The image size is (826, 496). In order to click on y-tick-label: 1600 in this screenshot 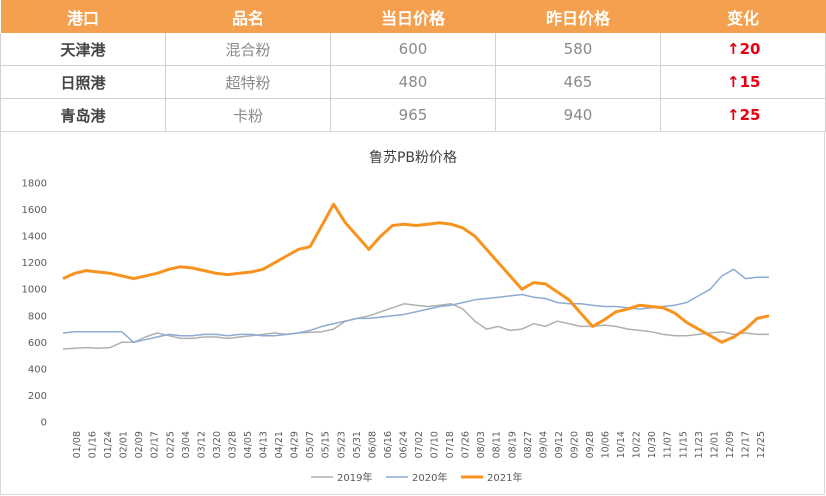, I will do `click(34, 210)`.